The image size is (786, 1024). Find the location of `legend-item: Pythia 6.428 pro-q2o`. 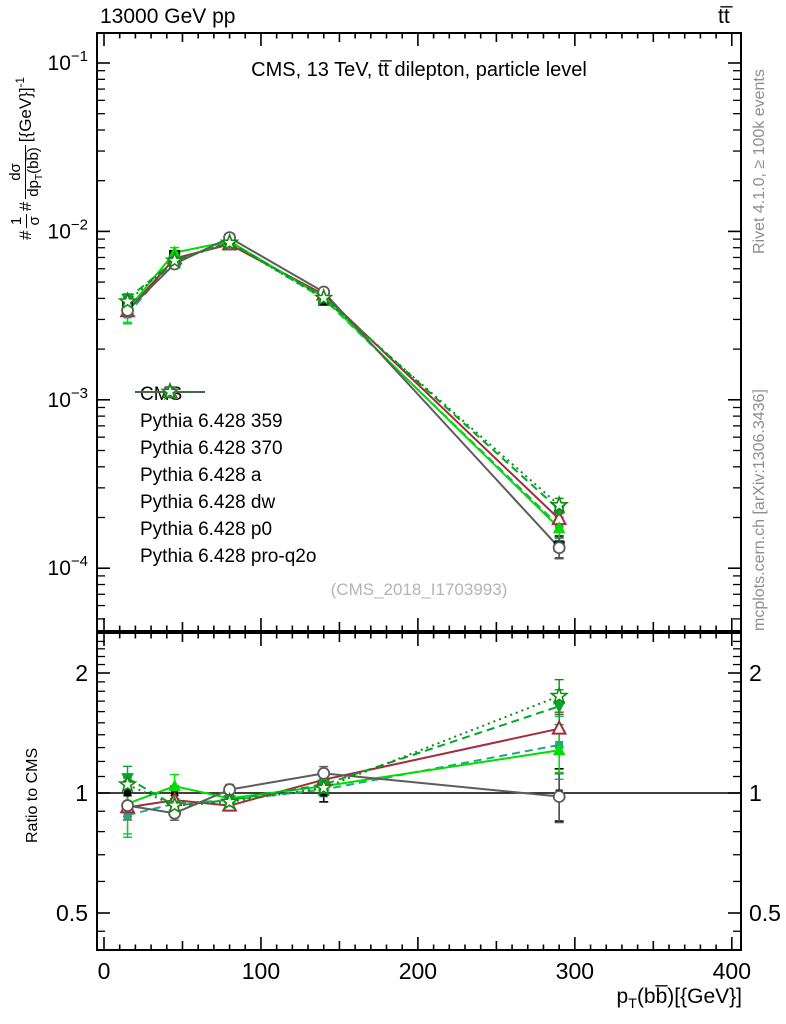

legend-item: Pythia 6.428 pro-q2o is located at coordinates (224, 475).